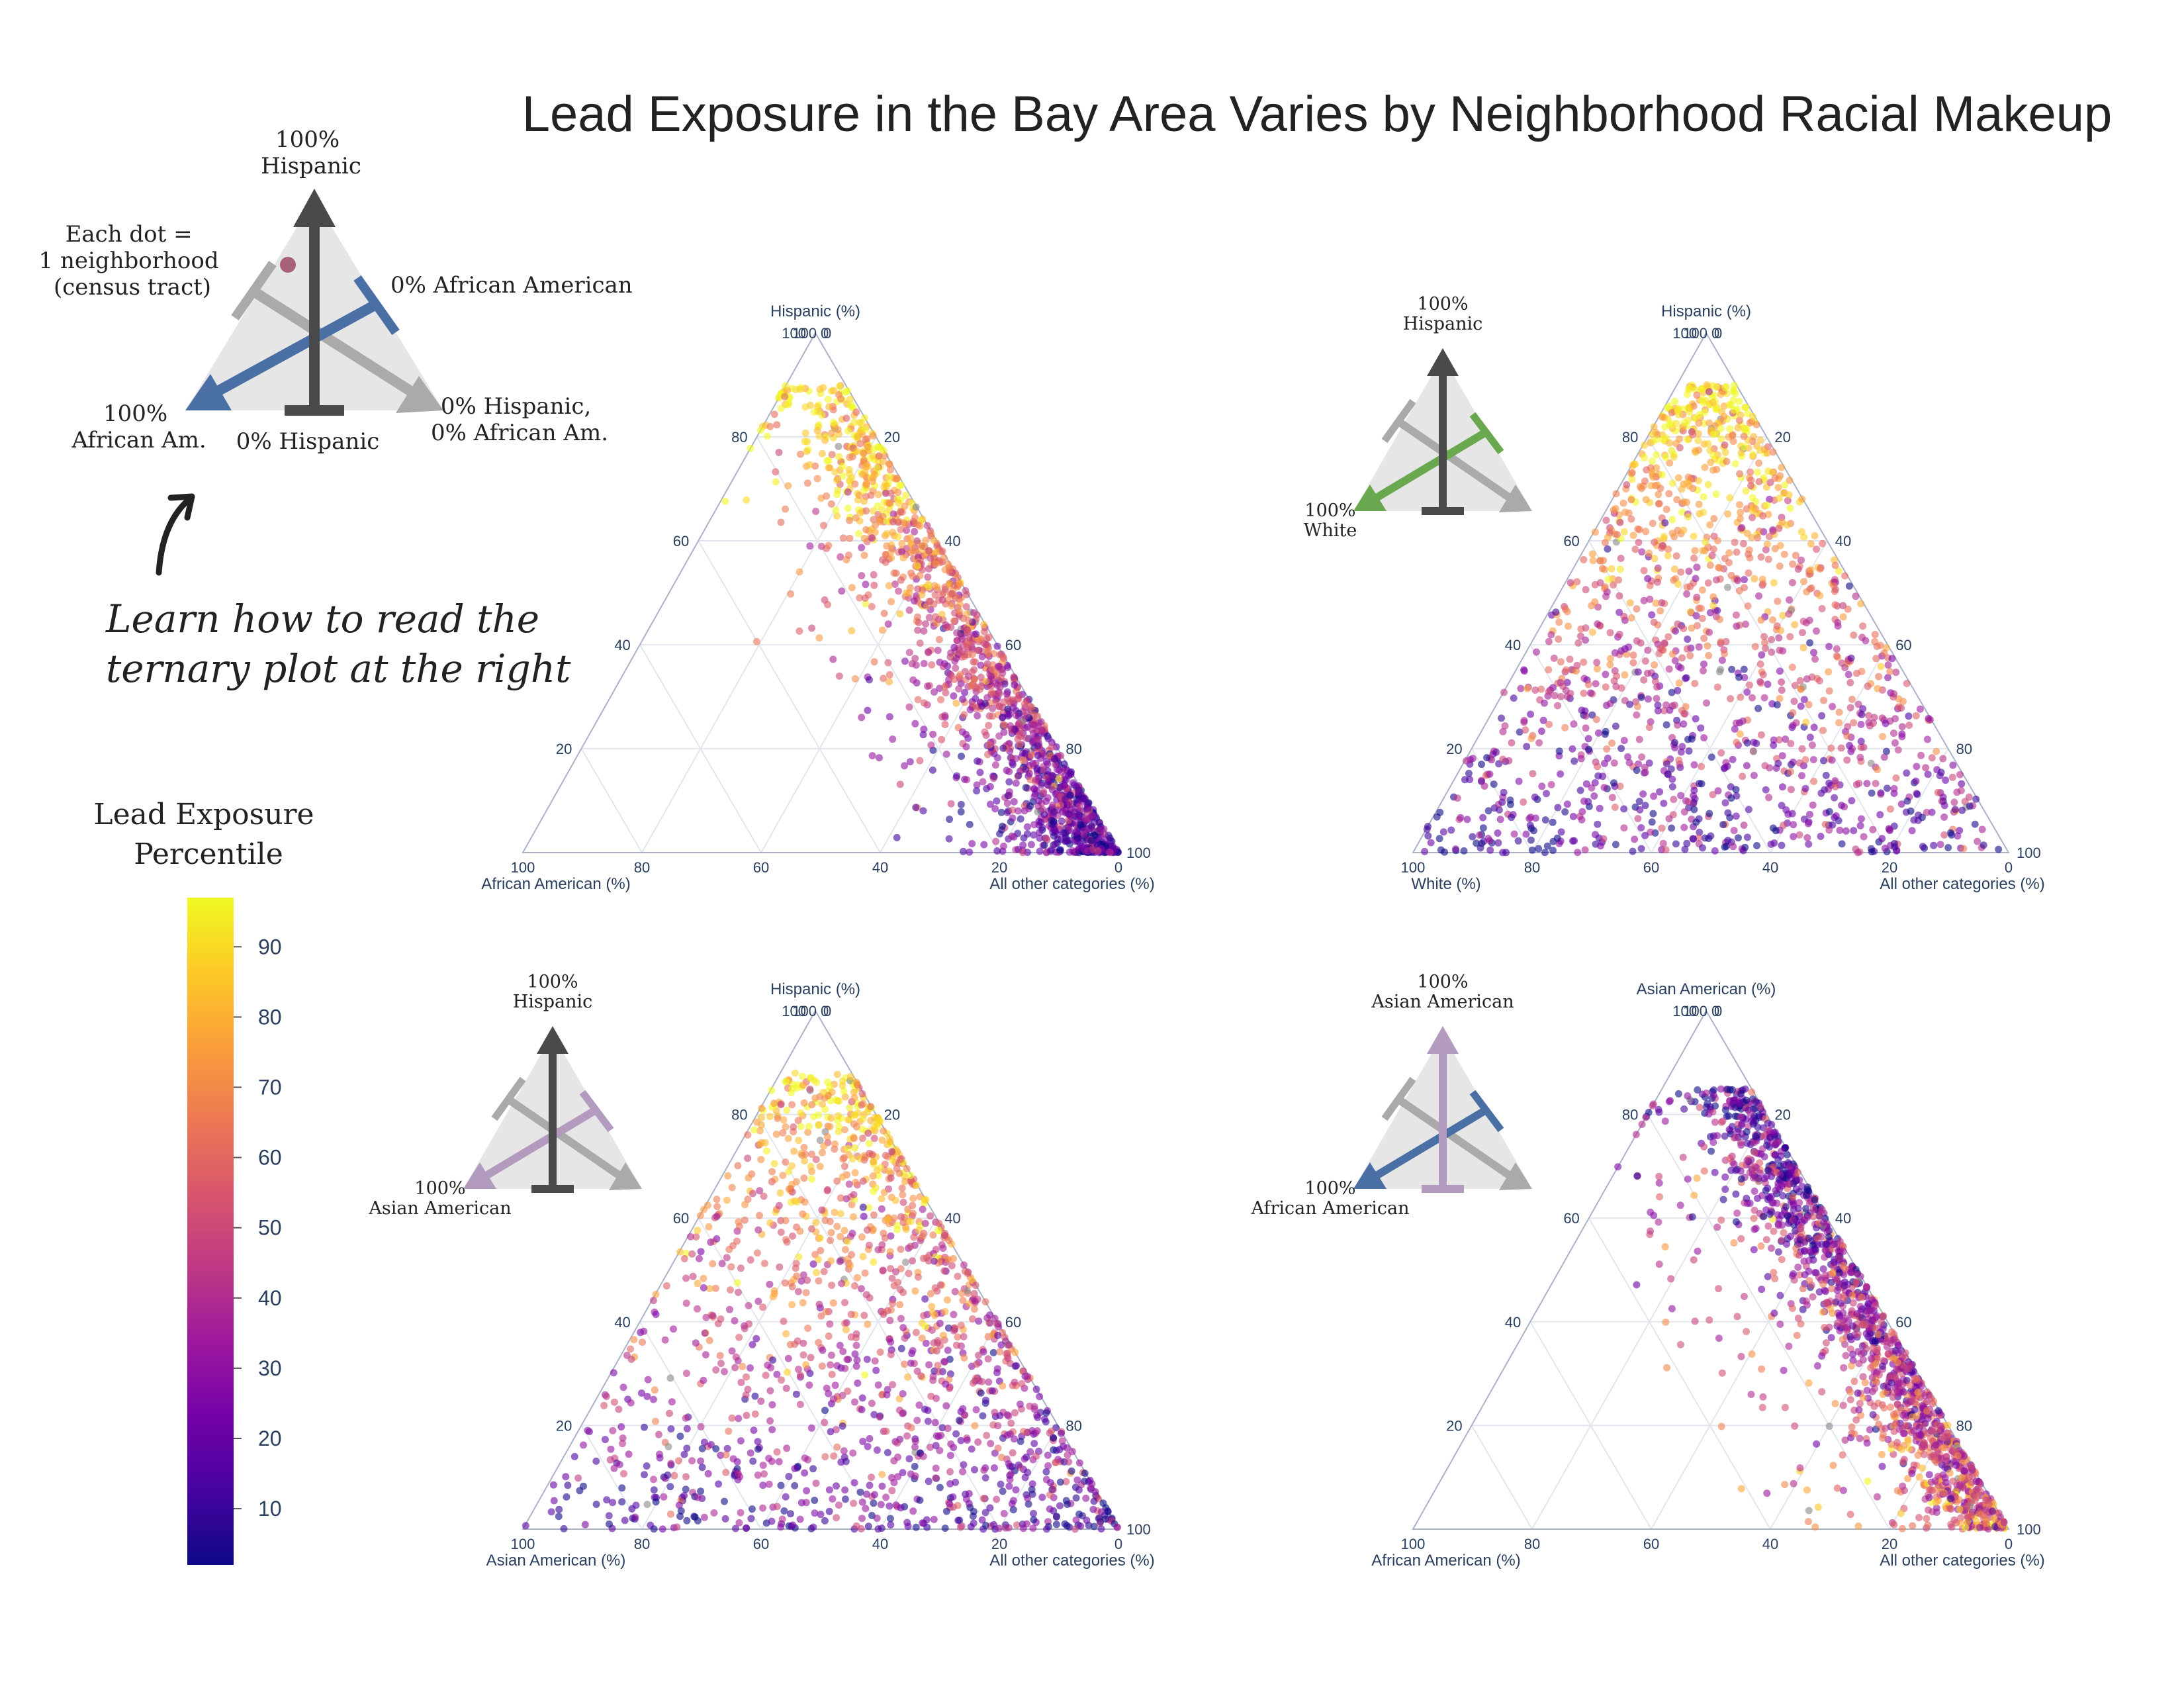  I want to click on gridline, so click(701, 748).